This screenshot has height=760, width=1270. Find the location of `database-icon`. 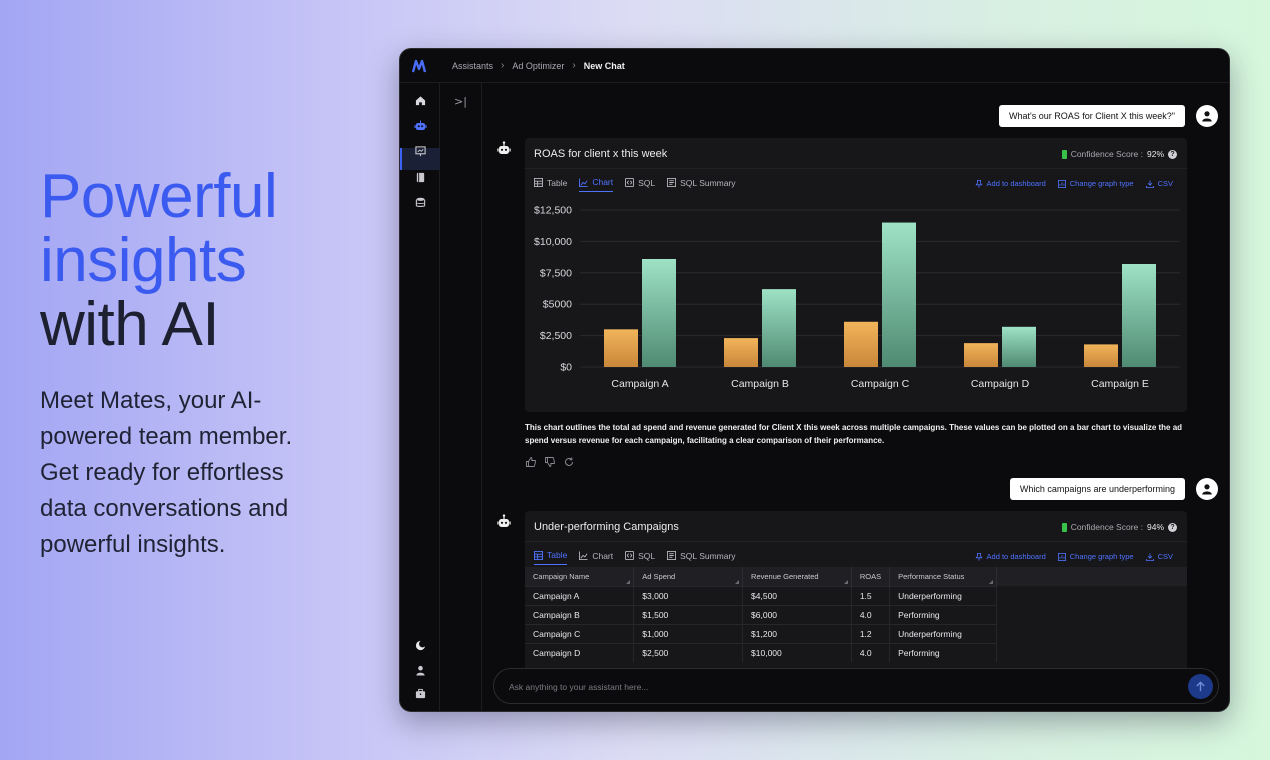

database-icon is located at coordinates (420, 202).